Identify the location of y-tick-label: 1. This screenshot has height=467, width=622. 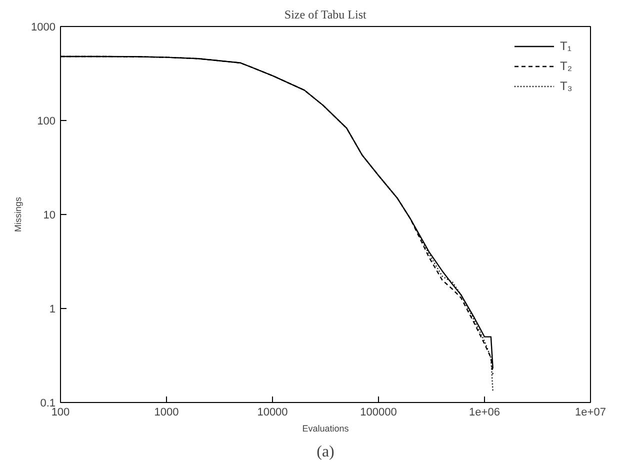
(52, 310).